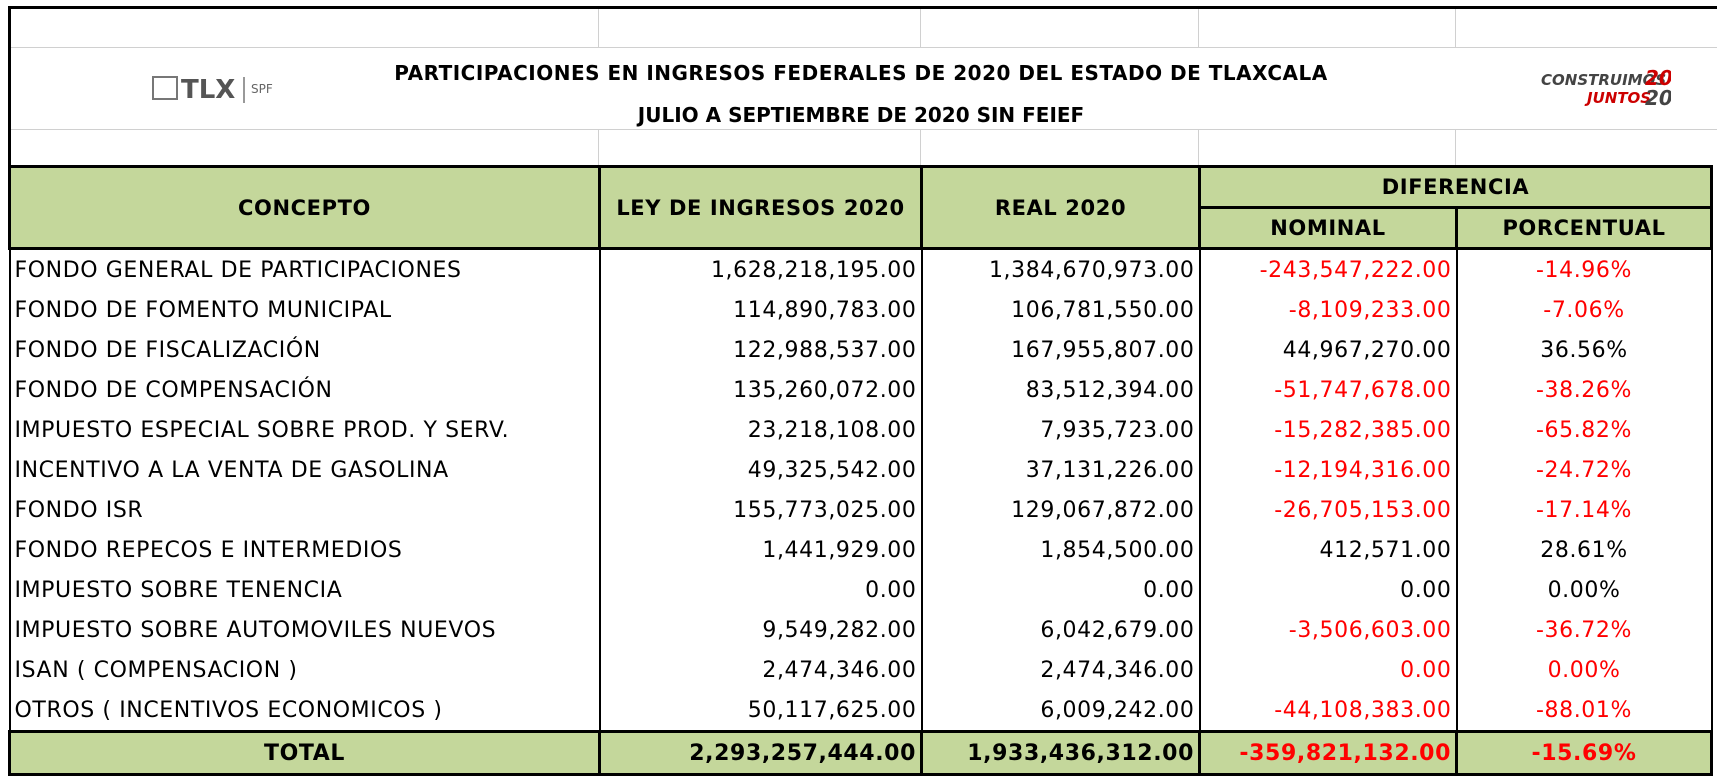  Describe the element at coordinates (1603, 80) in the screenshot. I see `logo-line1: CONSTRUIMOS` at that location.